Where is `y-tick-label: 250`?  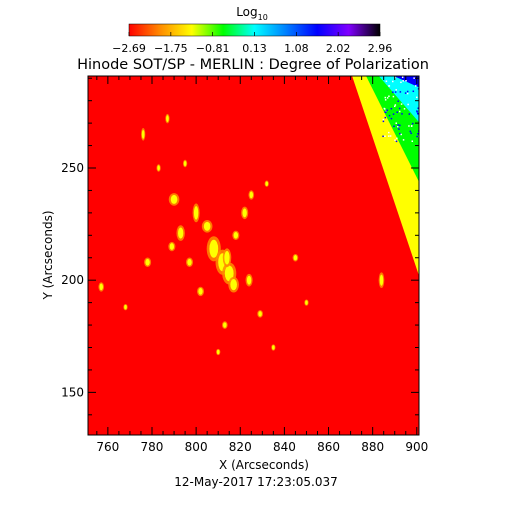
y-tick-label: 250 is located at coordinates (72, 168).